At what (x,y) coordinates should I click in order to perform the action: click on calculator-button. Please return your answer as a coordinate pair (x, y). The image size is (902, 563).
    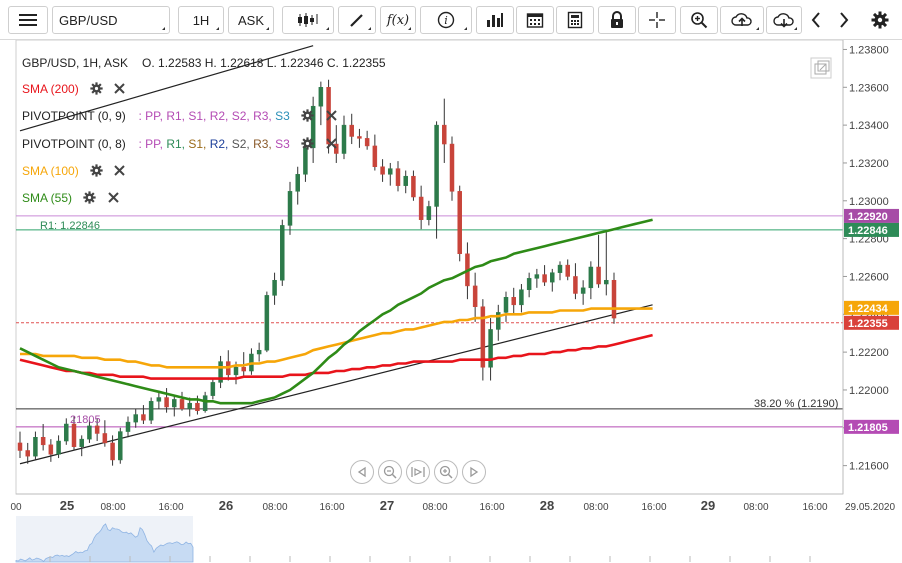
    Looking at the image, I should click on (575, 20).